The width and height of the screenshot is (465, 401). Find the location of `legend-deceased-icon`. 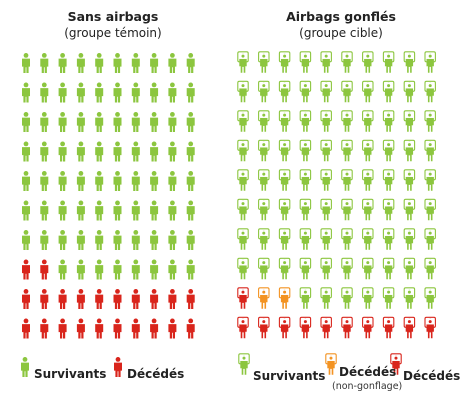

legend-deceased-icon is located at coordinates (396, 364).